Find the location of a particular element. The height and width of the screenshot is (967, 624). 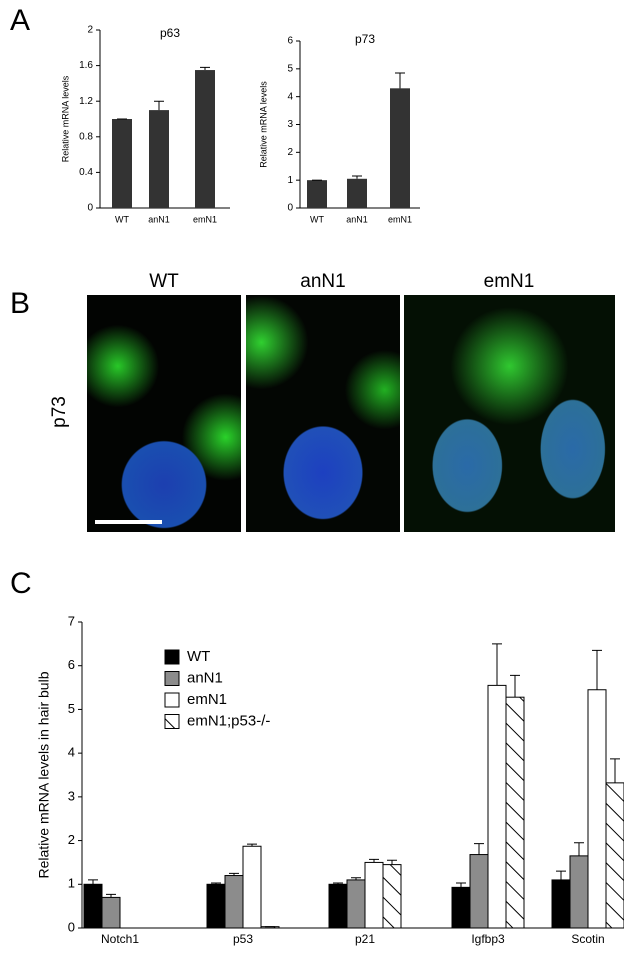

column-label: emN1 is located at coordinates (509, 281).